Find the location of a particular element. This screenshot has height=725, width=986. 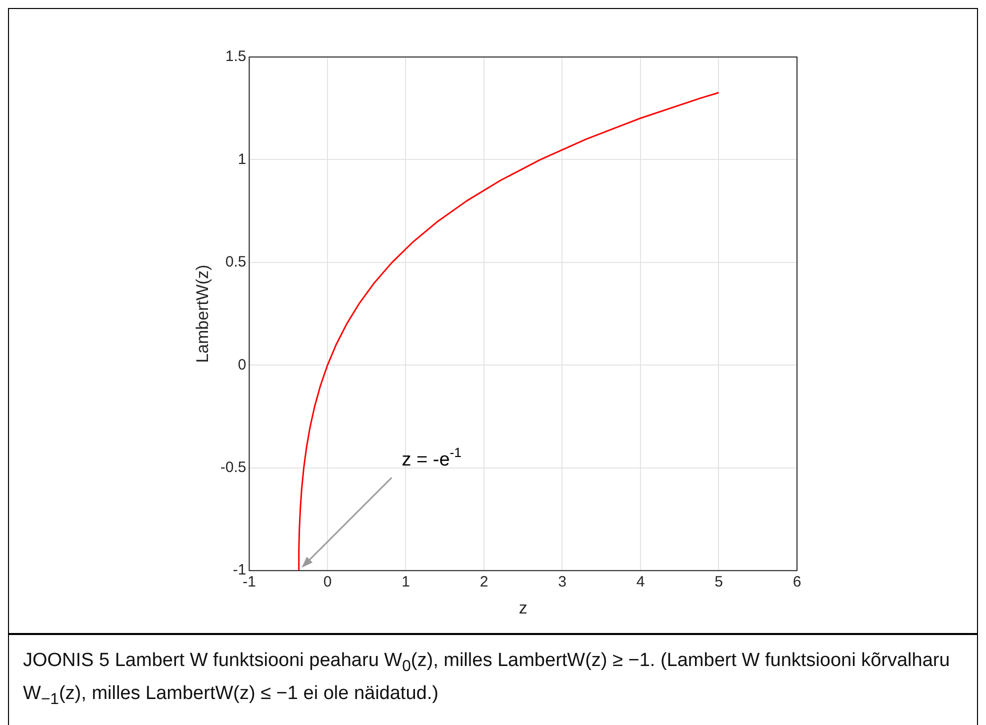

y-axis-title: LambertW(z) is located at coordinates (202, 313).